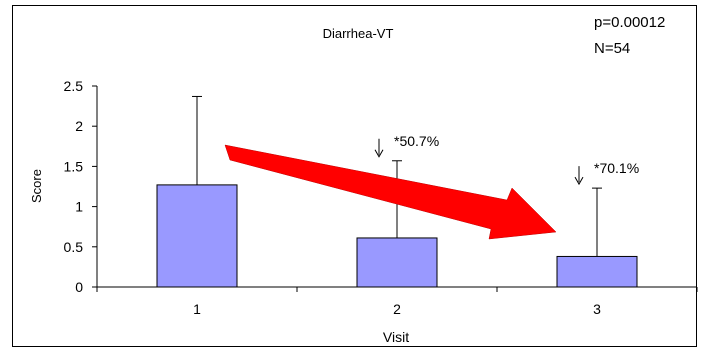  What do you see at coordinates (79, 207) in the screenshot?
I see `y-tick-label: 1` at bounding box center [79, 207].